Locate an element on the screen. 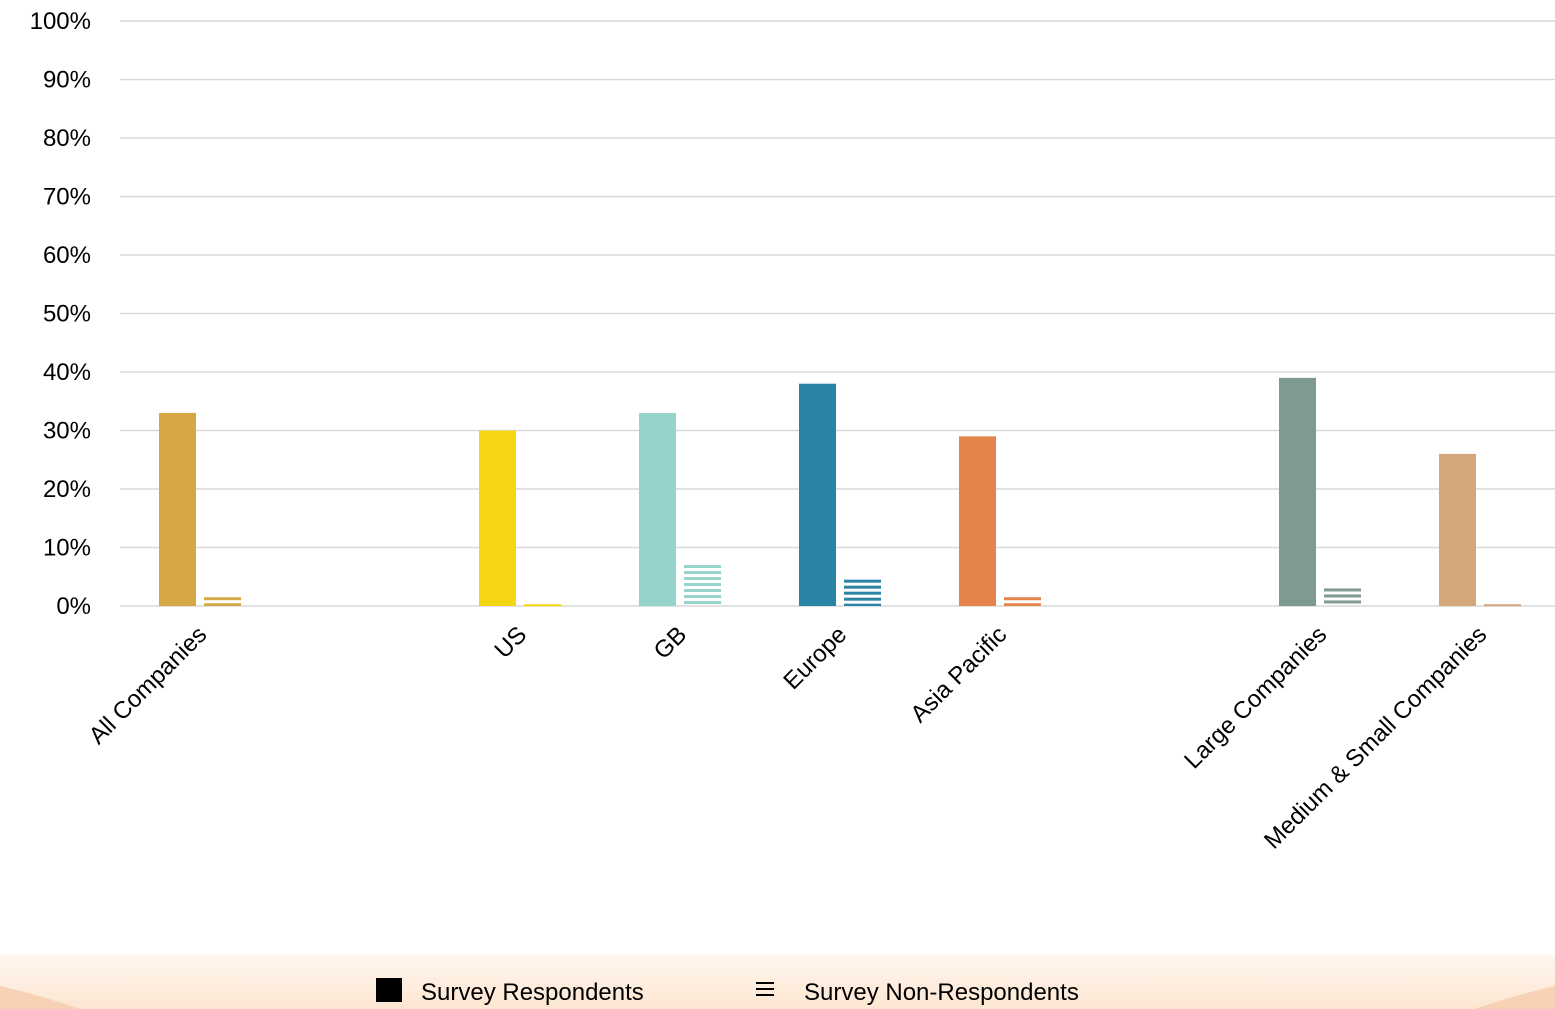  x-category-label: GB is located at coordinates (671, 643).